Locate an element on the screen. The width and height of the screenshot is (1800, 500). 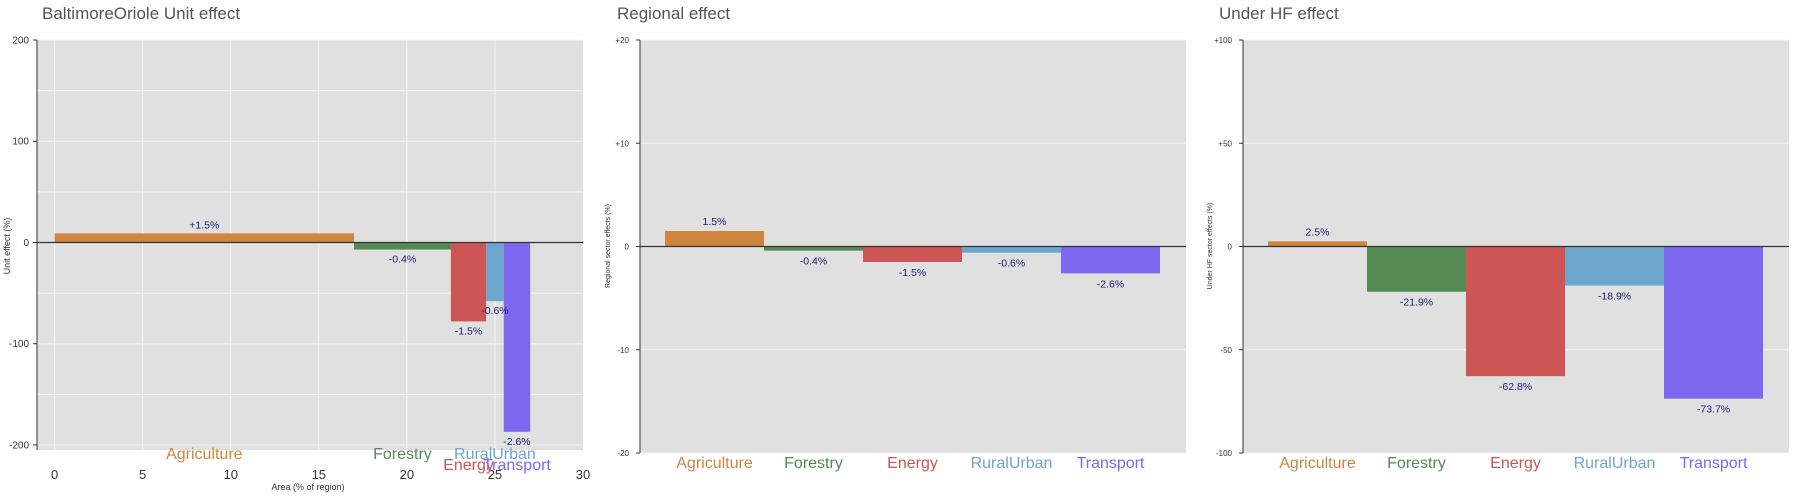
unit-effect-x-tick-label: 20 is located at coordinates (407, 474).